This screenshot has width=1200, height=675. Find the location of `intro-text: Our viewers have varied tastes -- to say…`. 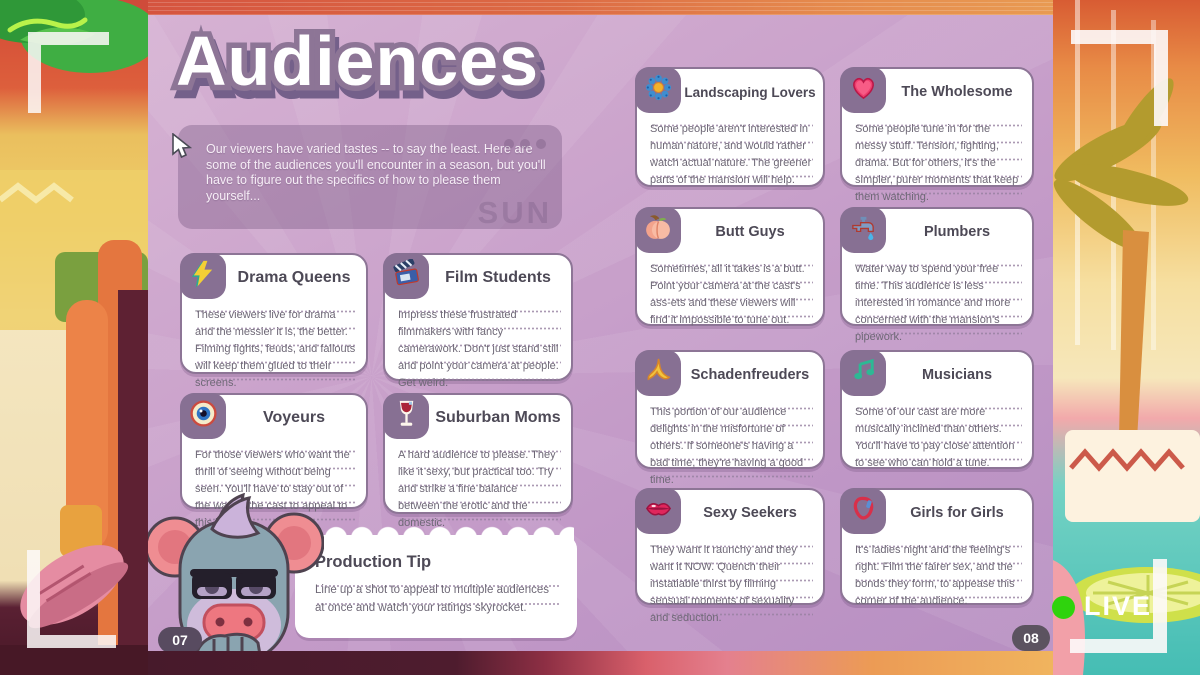

intro-text: Our viewers have varied tastes -- to say… is located at coordinates (376, 172).